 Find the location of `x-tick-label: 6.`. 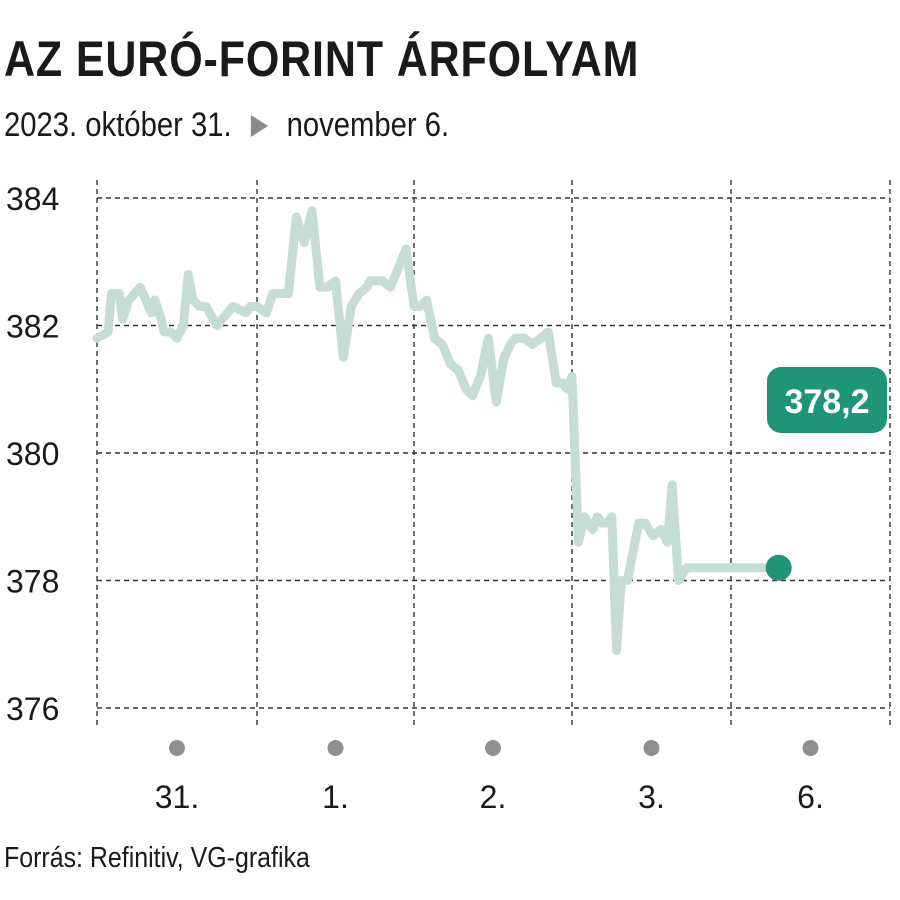

x-tick-label: 6. is located at coordinates (810, 797).